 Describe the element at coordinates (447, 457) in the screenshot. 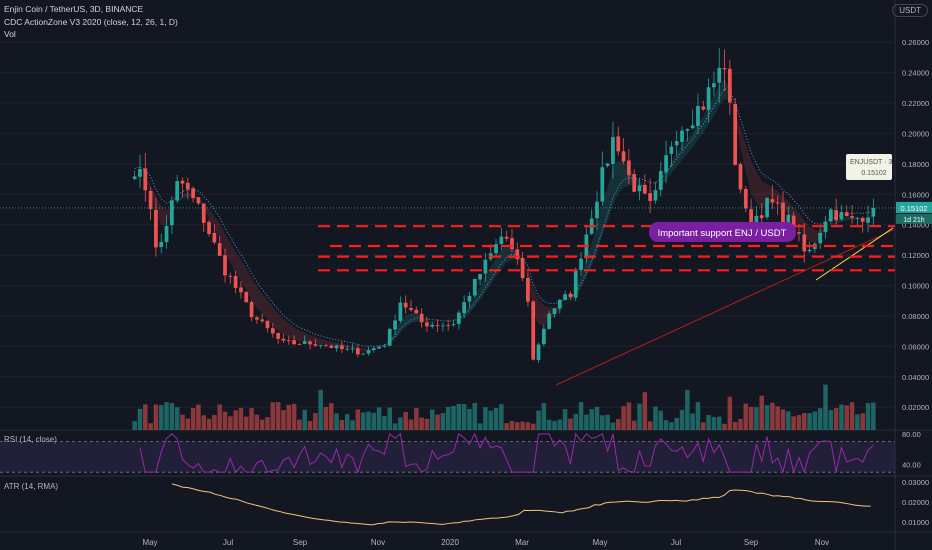

I see `rsi-band-fill` at that location.